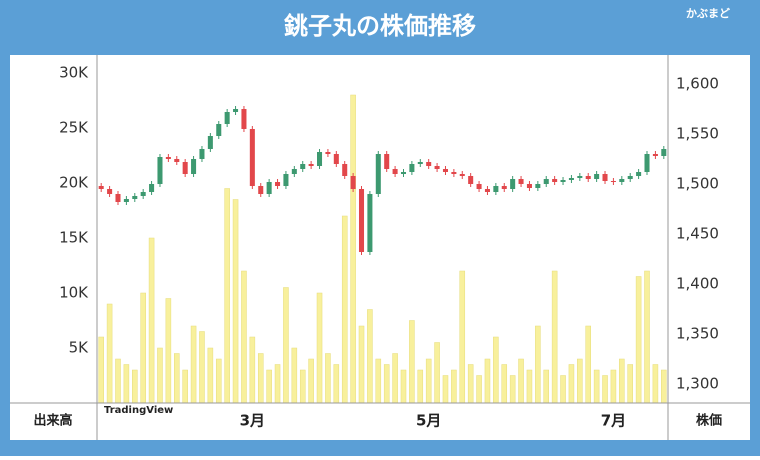  Describe the element at coordinates (697, 384) in the screenshot. I see `y2-tick-label: 1,300` at that location.